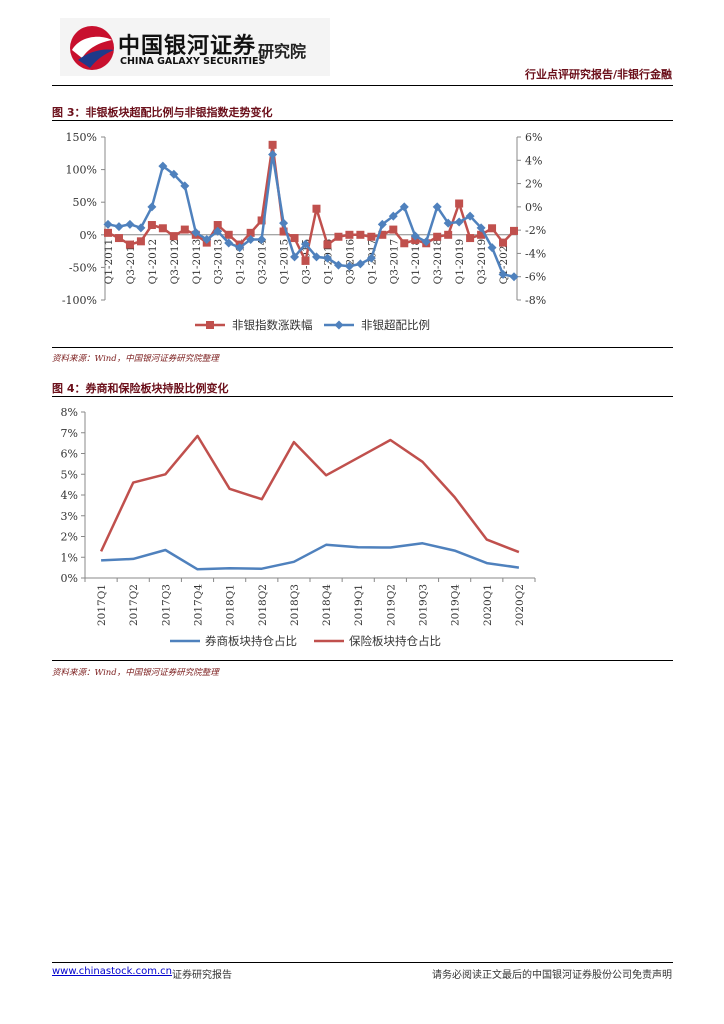  Describe the element at coordinates (263, 261) in the screenshot. I see `x-tick-label: Q3-2014` at that location.